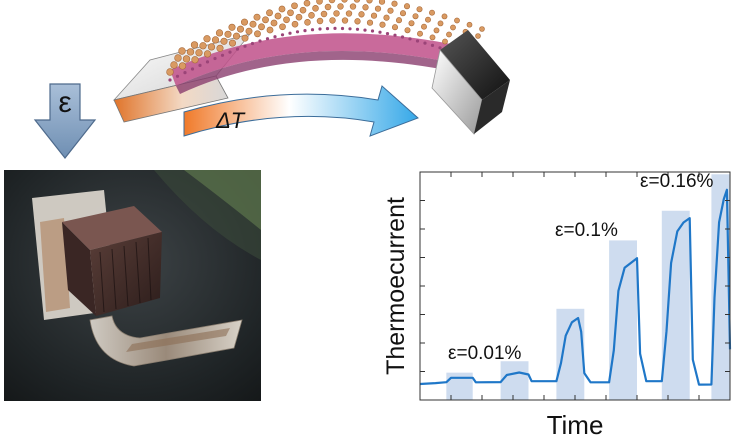 This screenshot has width=737, height=441. I want to click on material-sheet, so click(325, 47).